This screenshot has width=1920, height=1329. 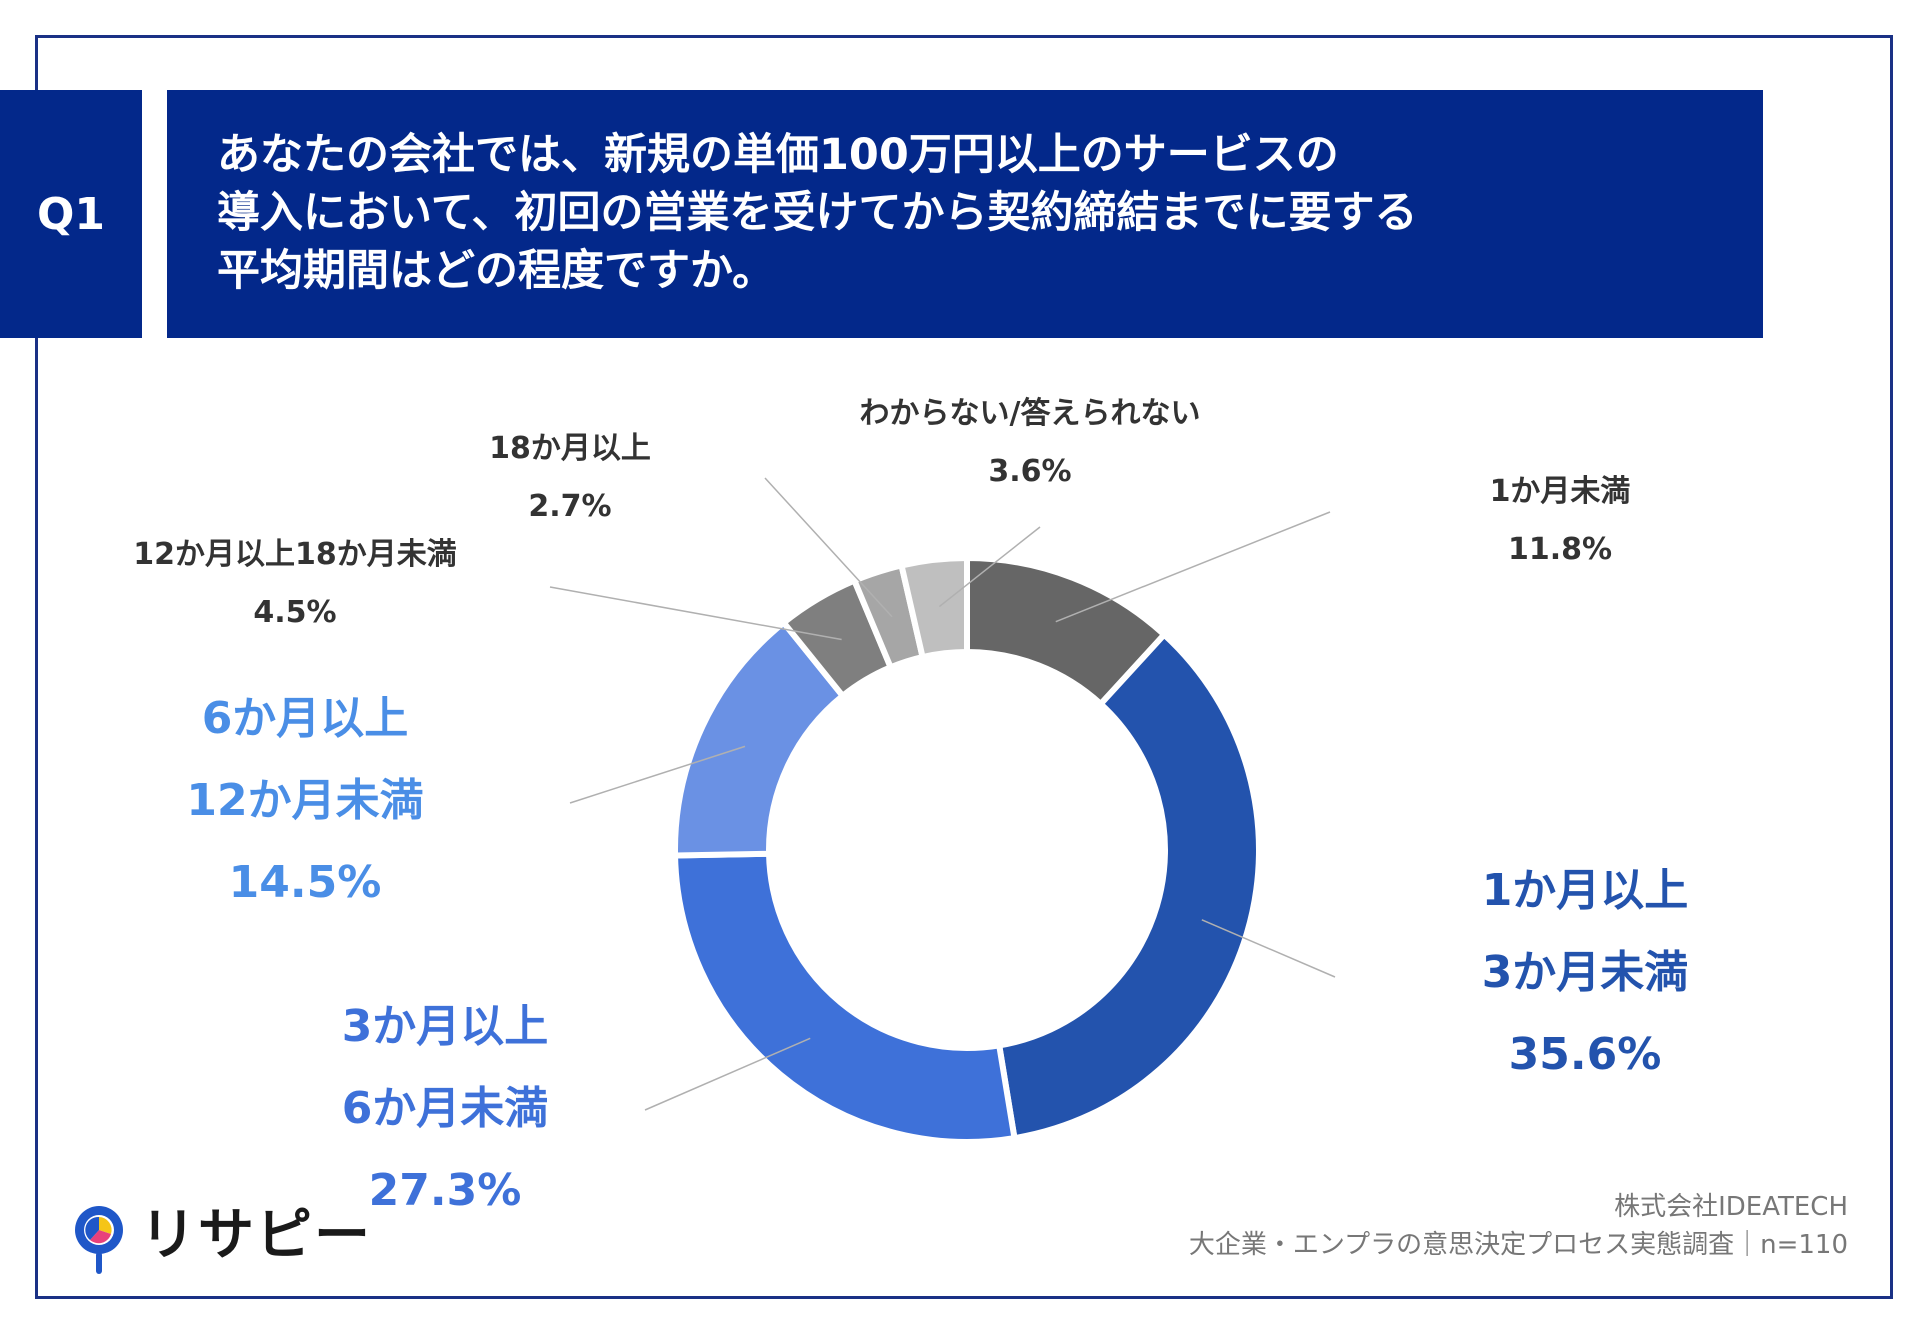 I want to click on slice-label-18-months-plus: 18か月以上 2.7%, so click(x=570, y=478).